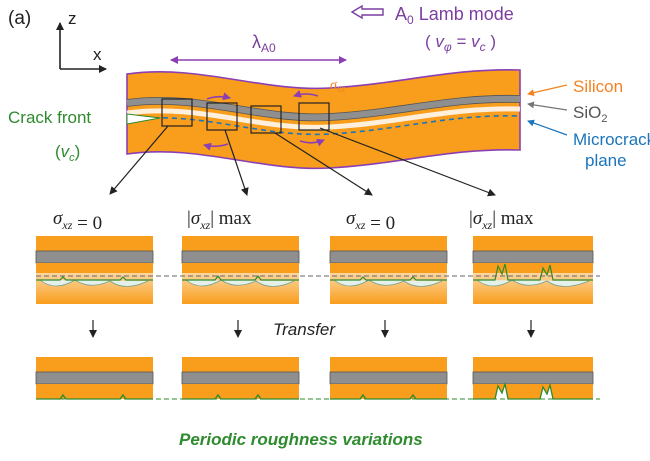 The height and width of the screenshot is (461, 650). I want to click on shear-arrows, so click(264, 120).